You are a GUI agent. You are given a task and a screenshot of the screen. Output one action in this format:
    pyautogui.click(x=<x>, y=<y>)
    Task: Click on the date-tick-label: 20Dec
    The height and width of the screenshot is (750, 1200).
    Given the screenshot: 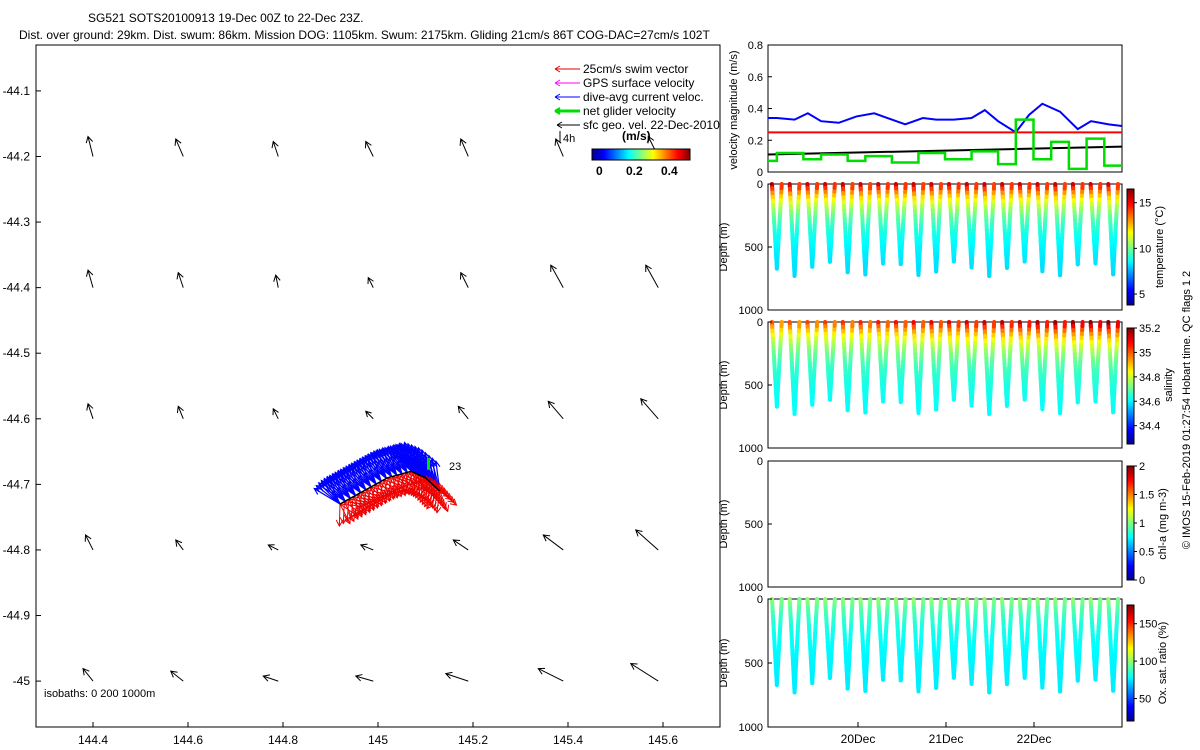 What is the action you would take?
    pyautogui.click(x=858, y=739)
    